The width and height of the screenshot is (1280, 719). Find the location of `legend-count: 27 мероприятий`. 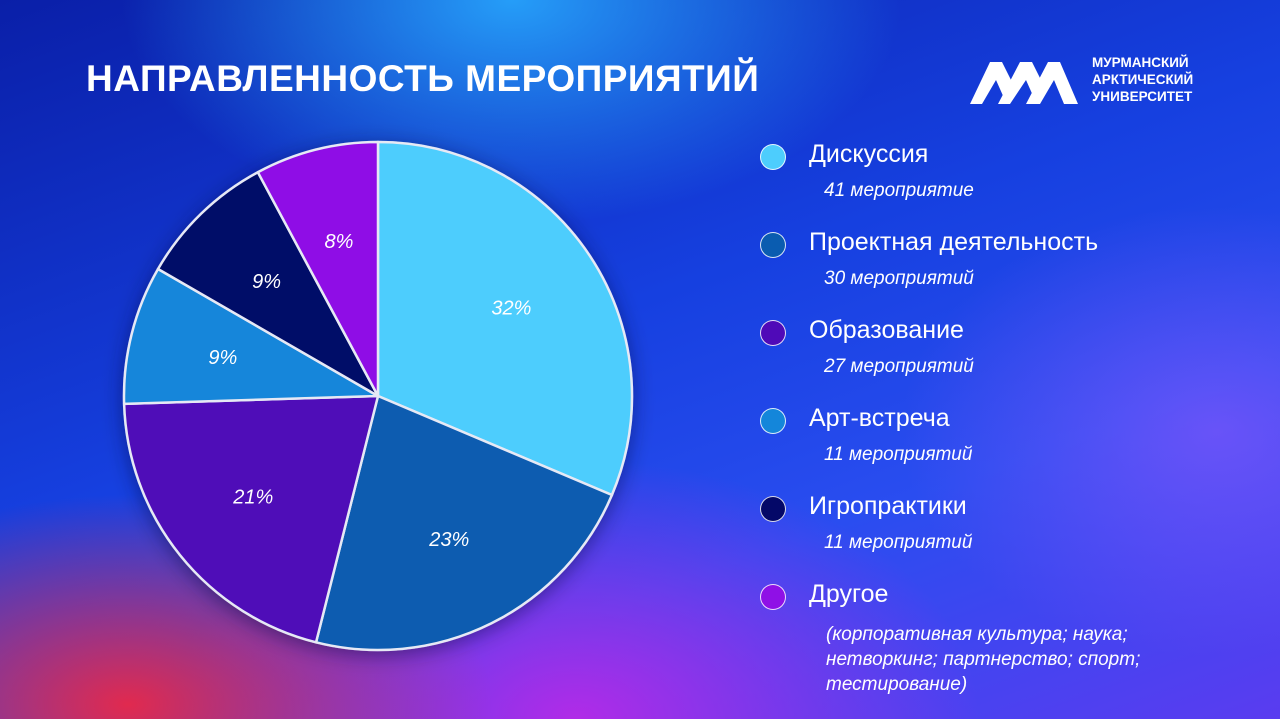

legend-count: 27 мероприятий is located at coordinates (899, 366).